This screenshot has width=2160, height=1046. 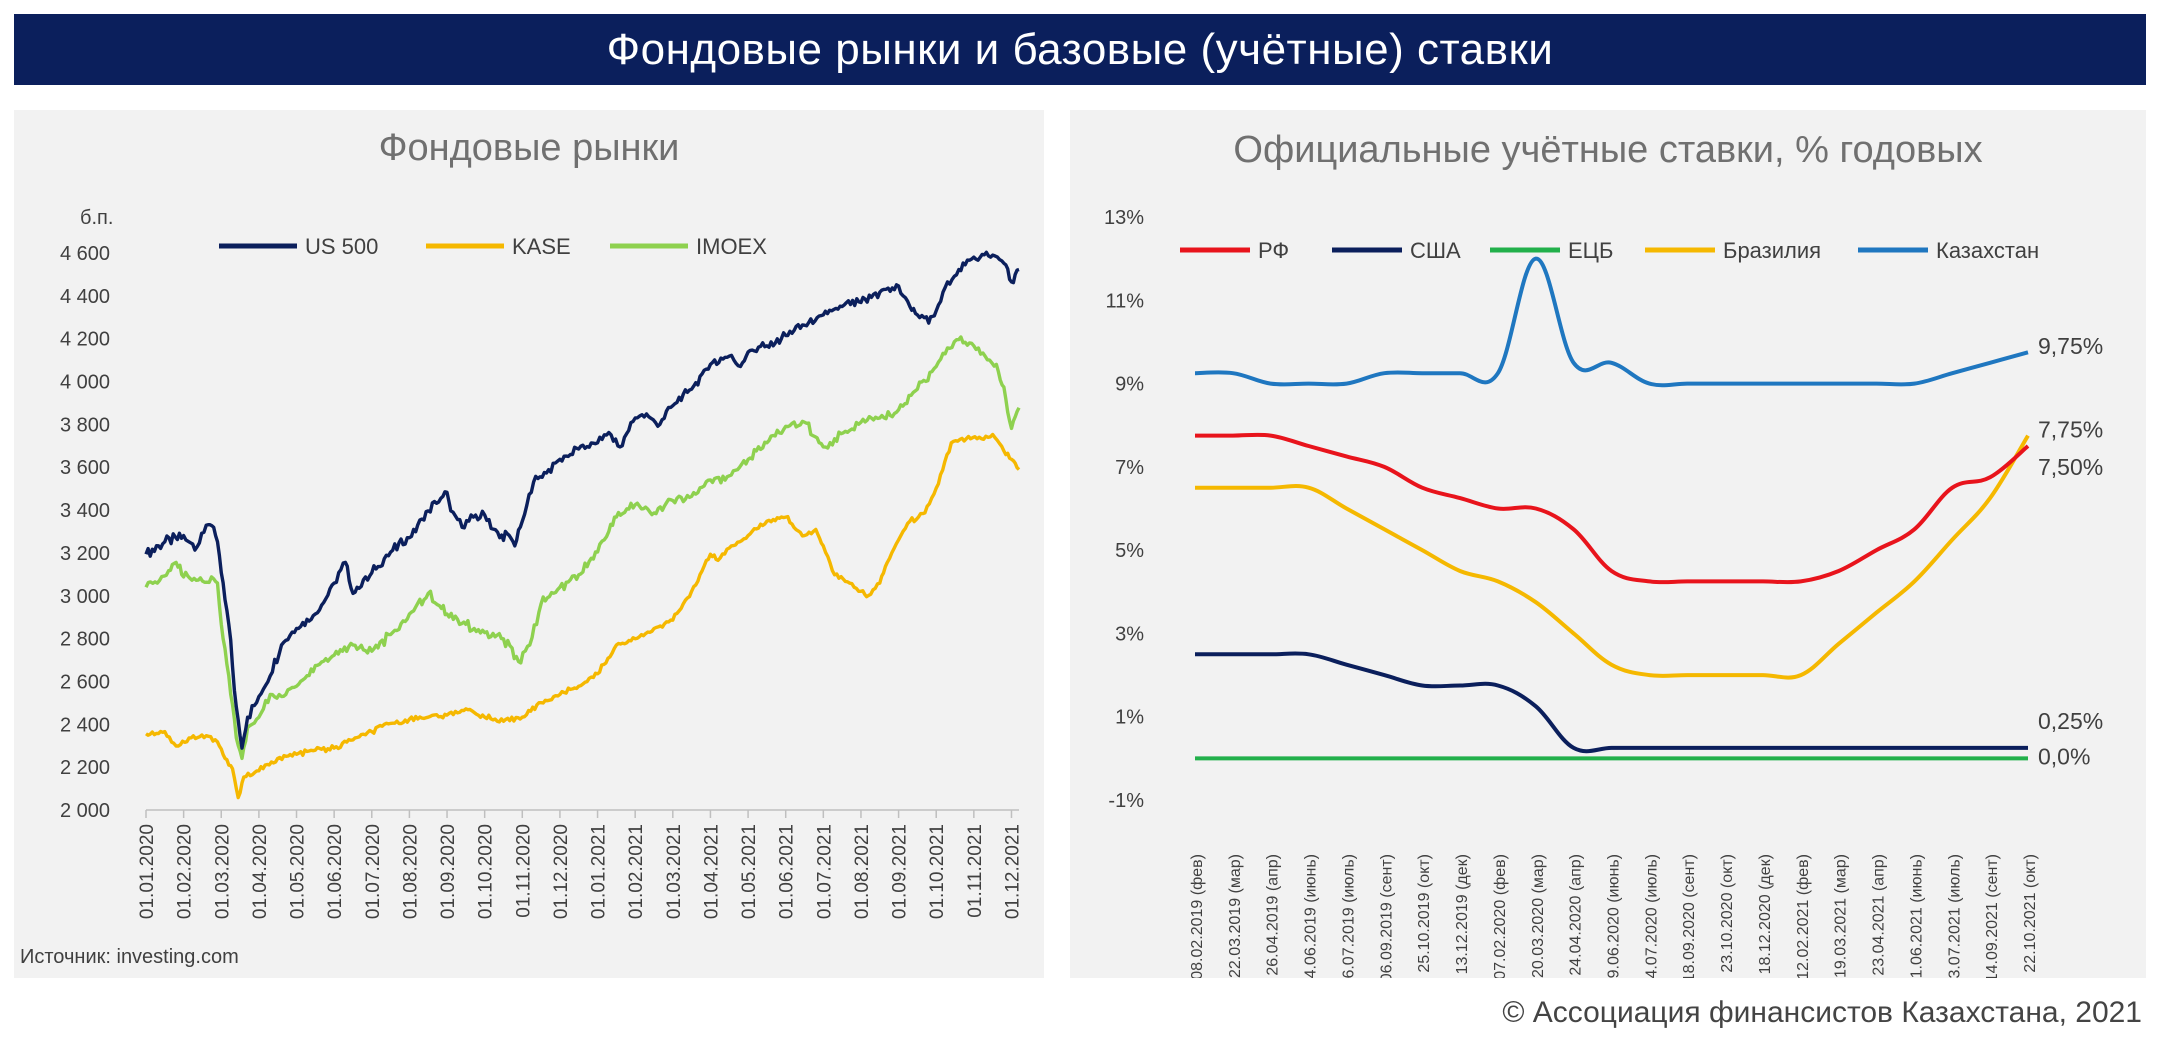 I want to click on x-tick-label: 19.06.2020 (июнь), so click(x=1614, y=916).